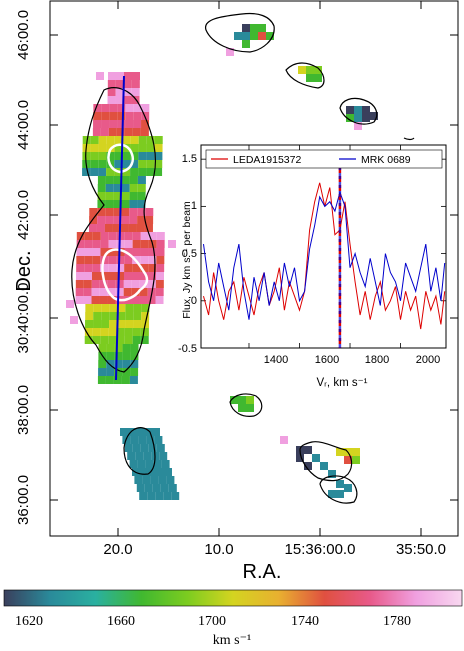  Describe the element at coordinates (113, 230) in the screenshot. I see `galaxy-outer-contour` at that location.